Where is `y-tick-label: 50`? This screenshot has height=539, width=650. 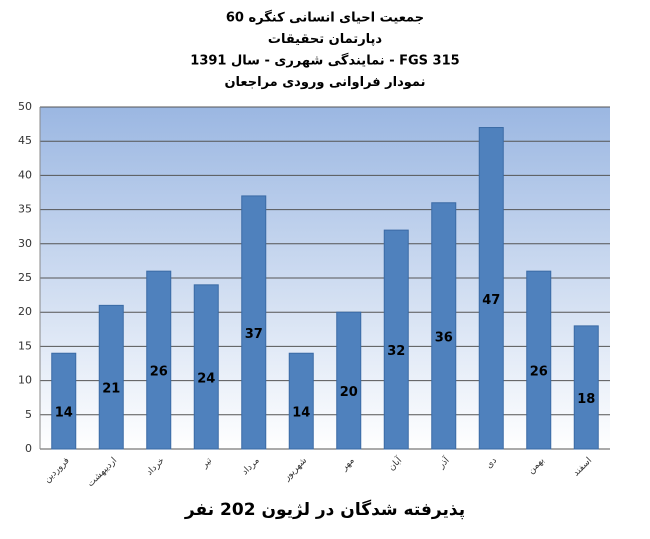 y-tick-label: 50 is located at coordinates (25, 106).